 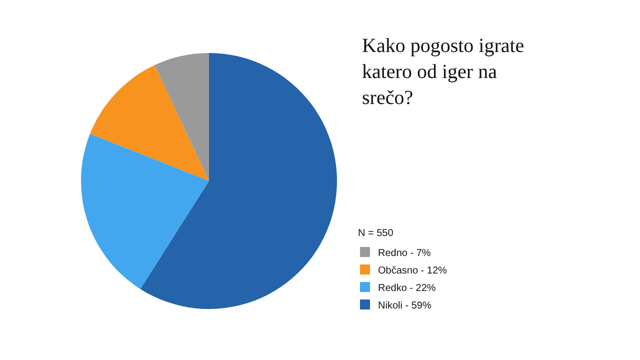 What do you see at coordinates (443, 72) in the screenshot?
I see `chart-title: Kako pogosto igrate katero od iger na srečo?` at bounding box center [443, 72].